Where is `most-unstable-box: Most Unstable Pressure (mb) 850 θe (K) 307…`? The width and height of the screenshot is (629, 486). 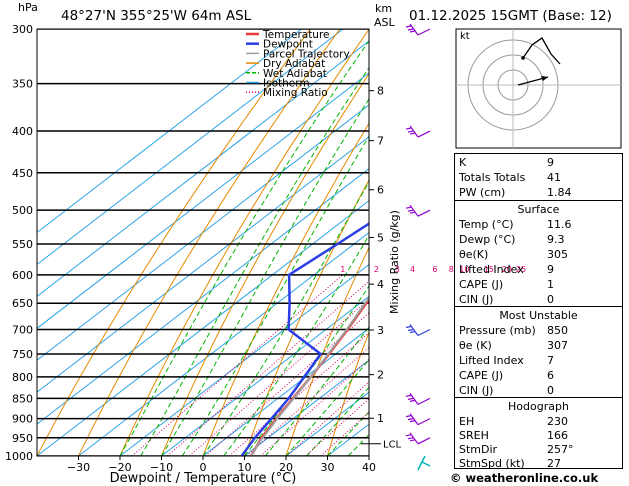 most-unstable-box: Most Unstable Pressure (mb) 850 θe (K) 307… is located at coordinates (538, 352).